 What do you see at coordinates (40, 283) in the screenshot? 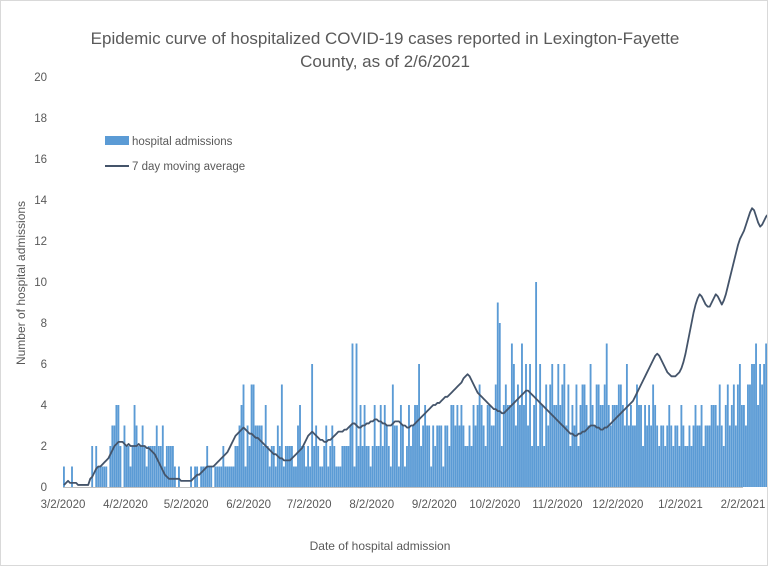
I see `y-tick-label: 10` at bounding box center [40, 283].